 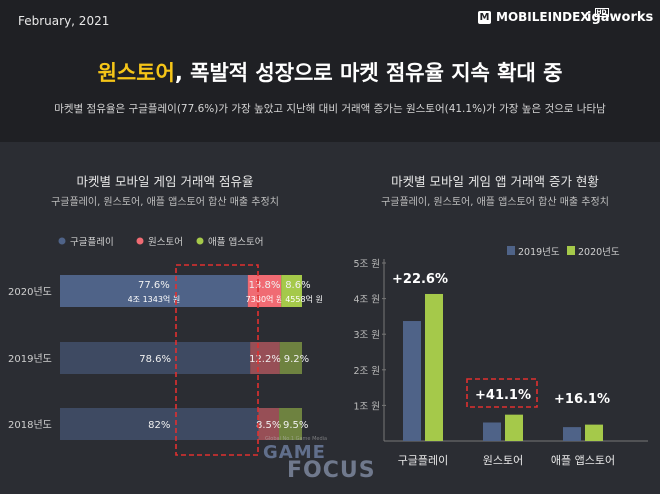 What do you see at coordinates (296, 359) in the screenshot?
I see `chart1-value-label: 9.2%` at bounding box center [296, 359].